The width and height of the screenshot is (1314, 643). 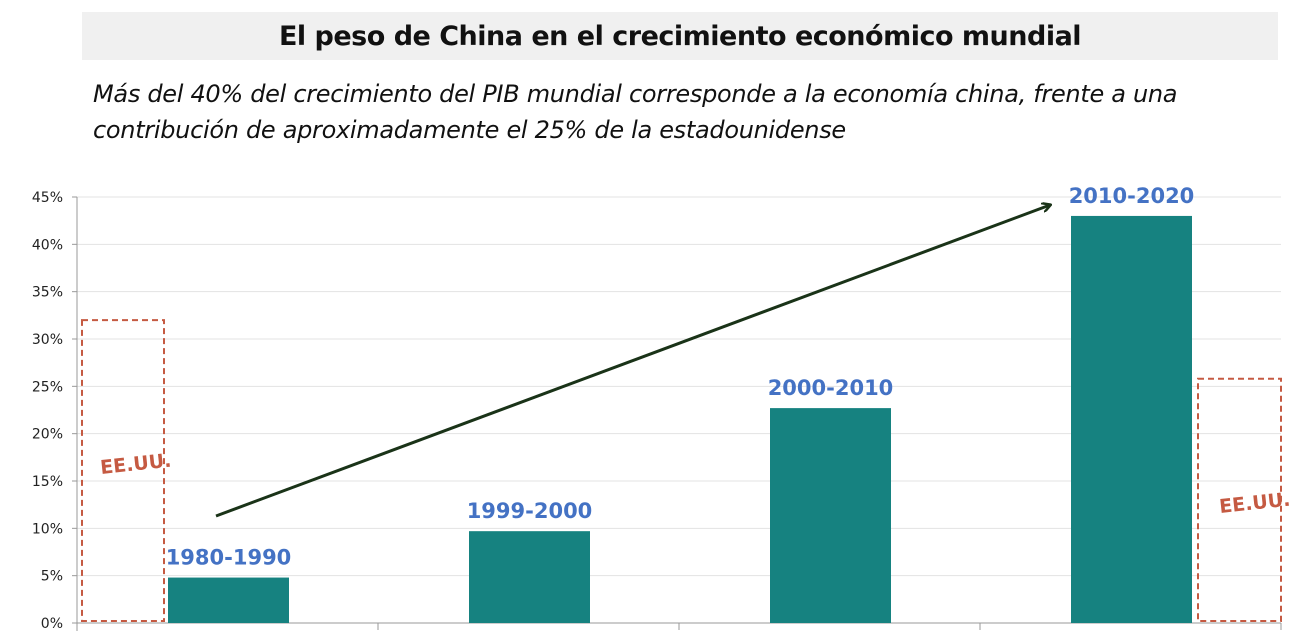 I want to click on y-tick-label: 40%, so click(x=47, y=245).